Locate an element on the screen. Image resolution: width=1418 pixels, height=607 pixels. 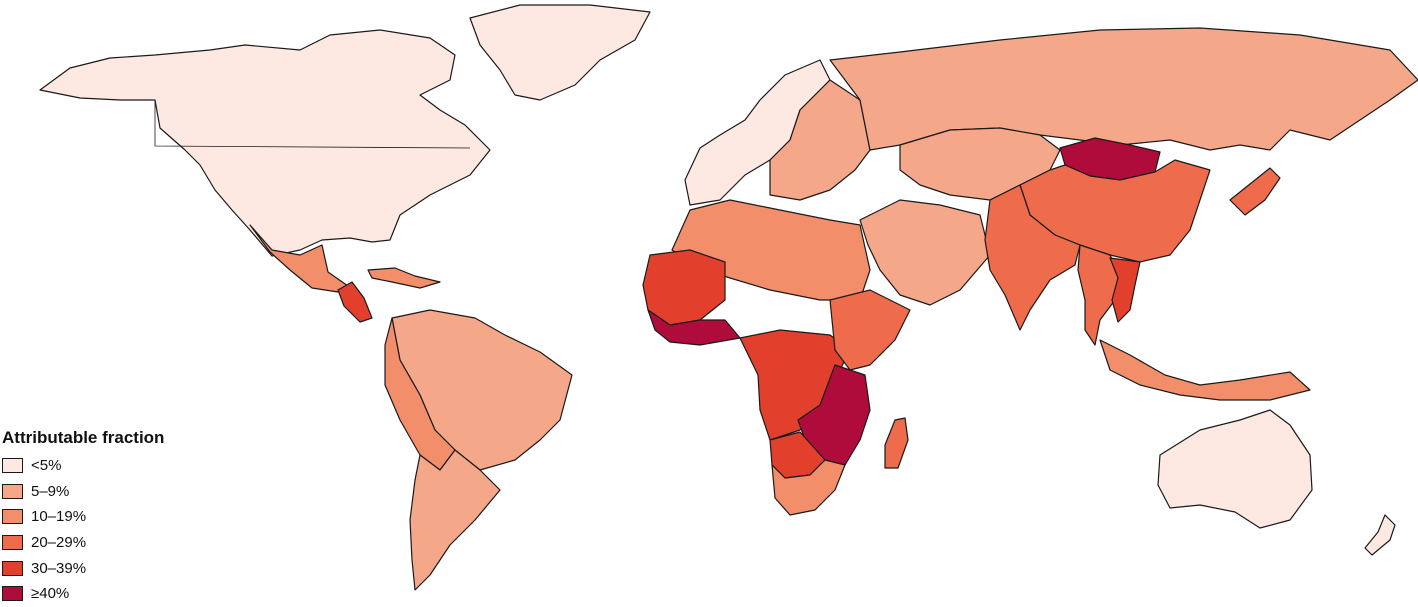
region-australia is located at coordinates (1235, 469).